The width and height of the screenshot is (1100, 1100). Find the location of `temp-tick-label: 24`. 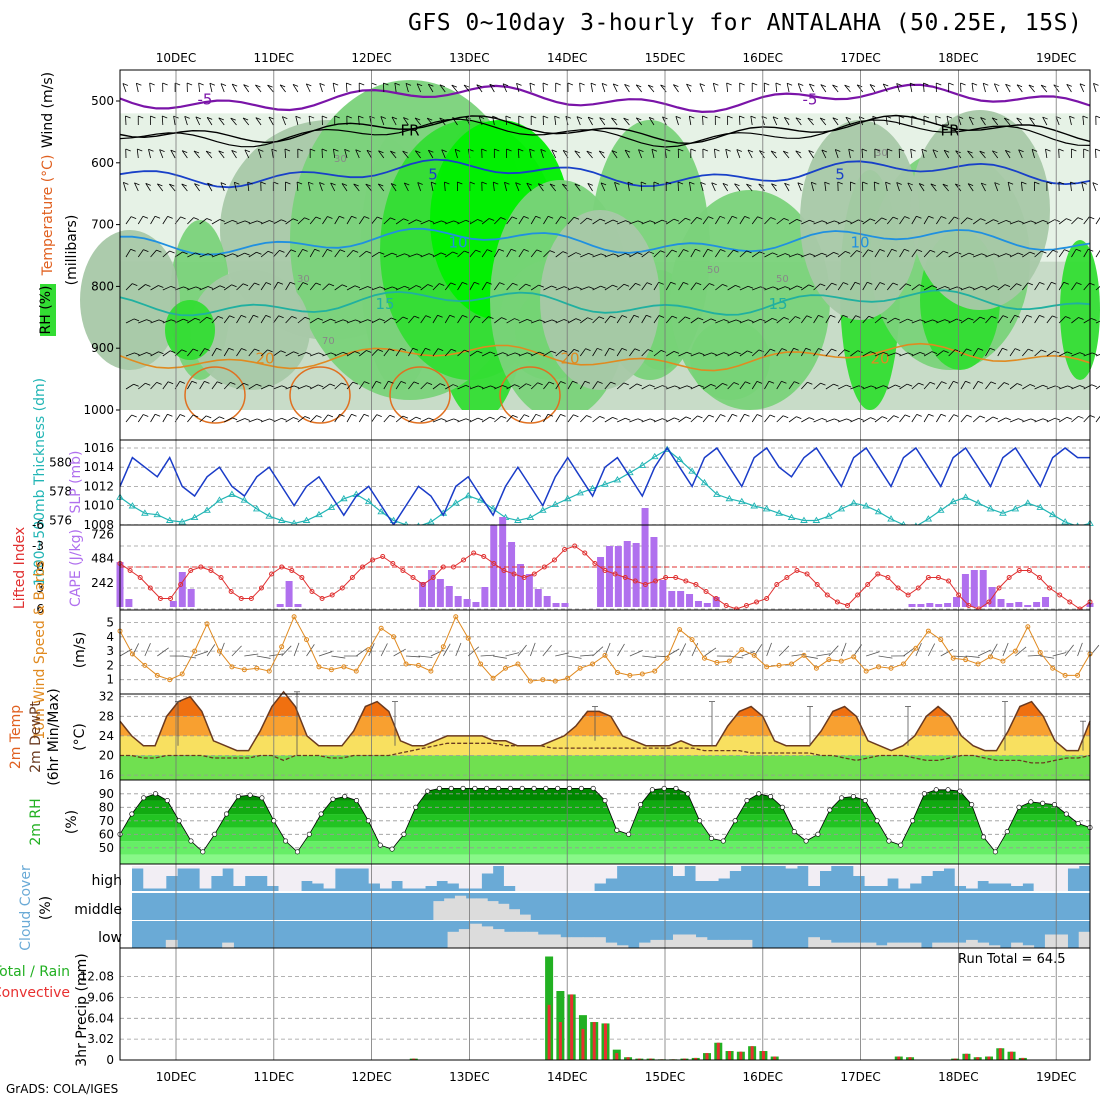

temp-tick-label: 24 is located at coordinates (106, 736).